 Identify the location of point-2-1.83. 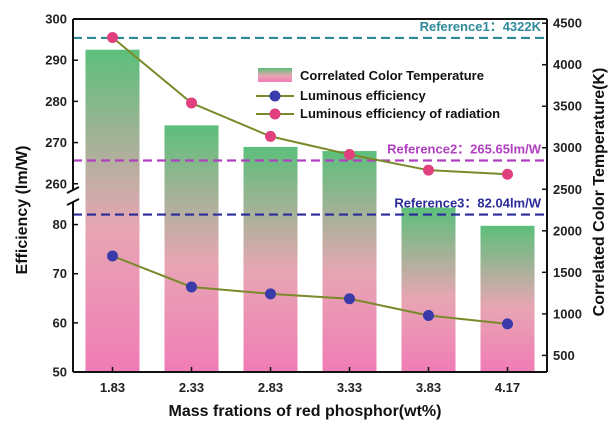
(112, 38).